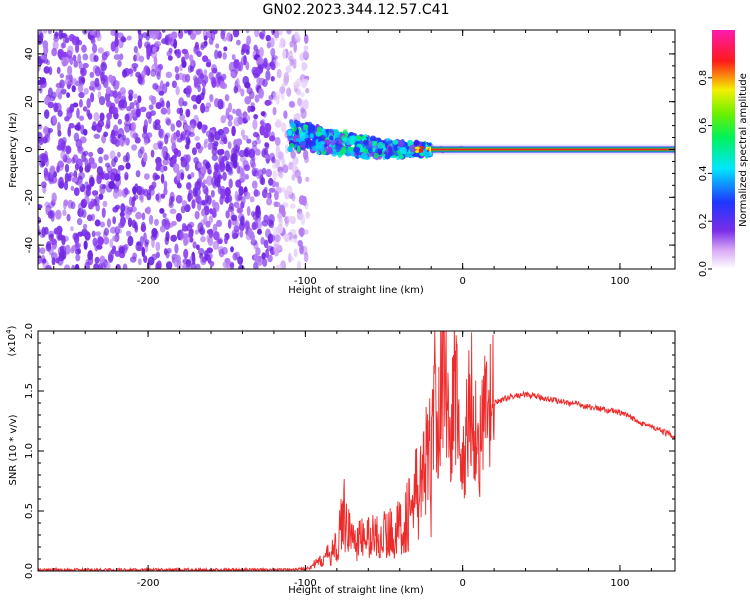 The height and width of the screenshot is (600, 750). Describe the element at coordinates (29, 245) in the screenshot. I see `y-tick-label: -40` at that location.